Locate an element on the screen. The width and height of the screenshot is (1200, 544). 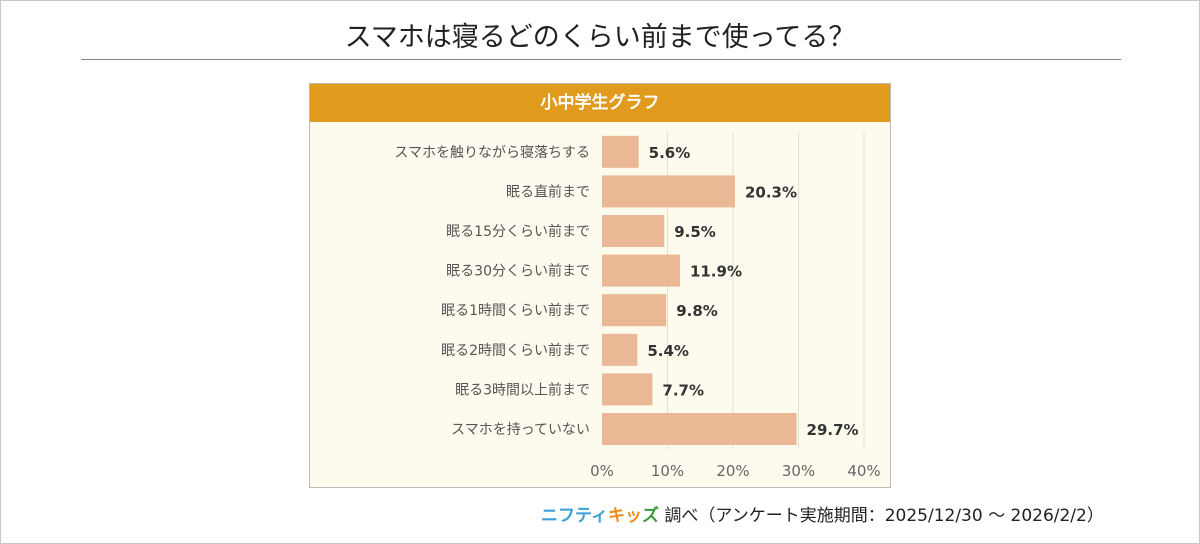
logo-kids-b: ズ is located at coordinates (650, 516).